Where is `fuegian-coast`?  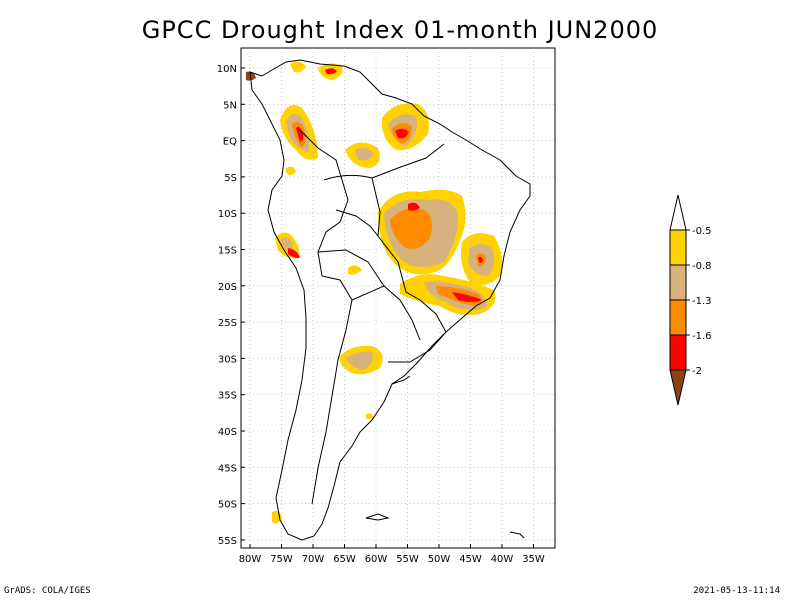 fuegian-coast is located at coordinates (517, 535).